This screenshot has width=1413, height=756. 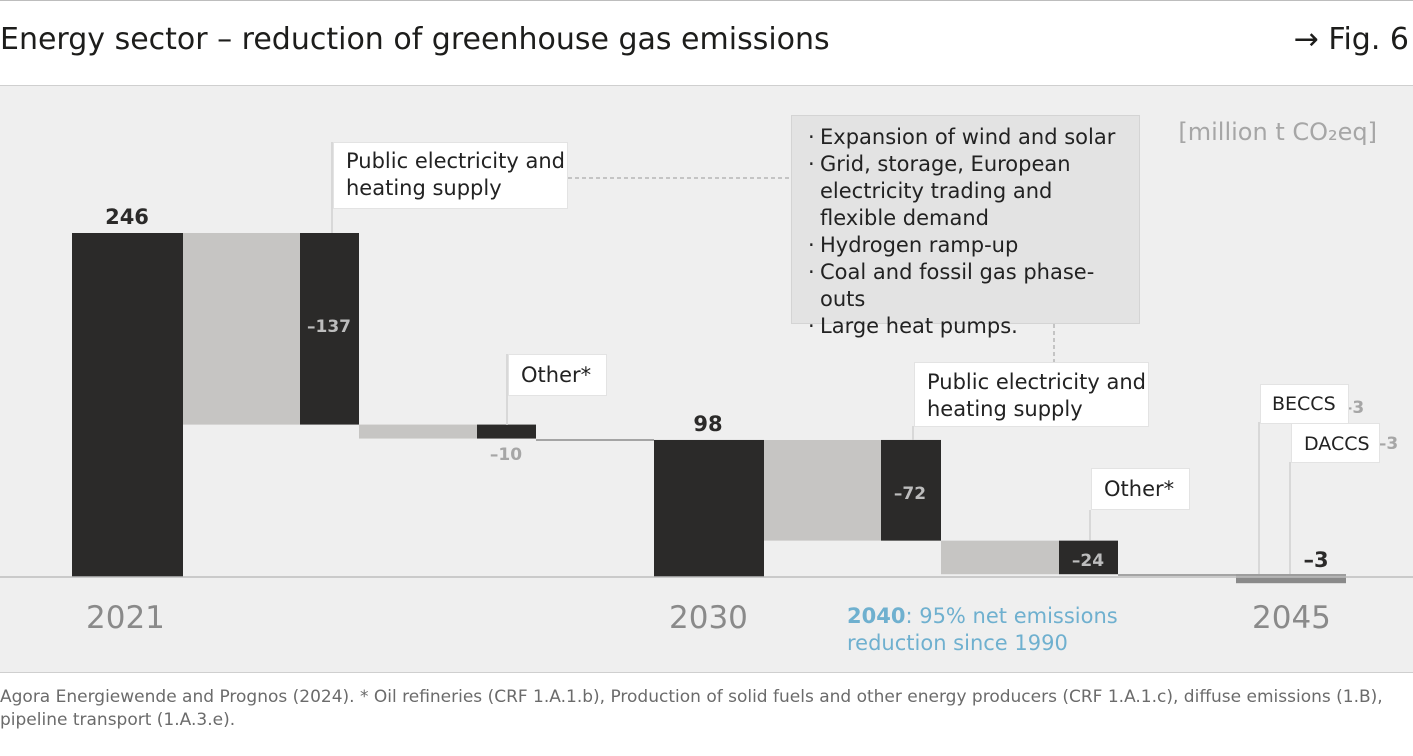 What do you see at coordinates (910, 494) in the screenshot?
I see `label-public-2030-value: –72` at bounding box center [910, 494].